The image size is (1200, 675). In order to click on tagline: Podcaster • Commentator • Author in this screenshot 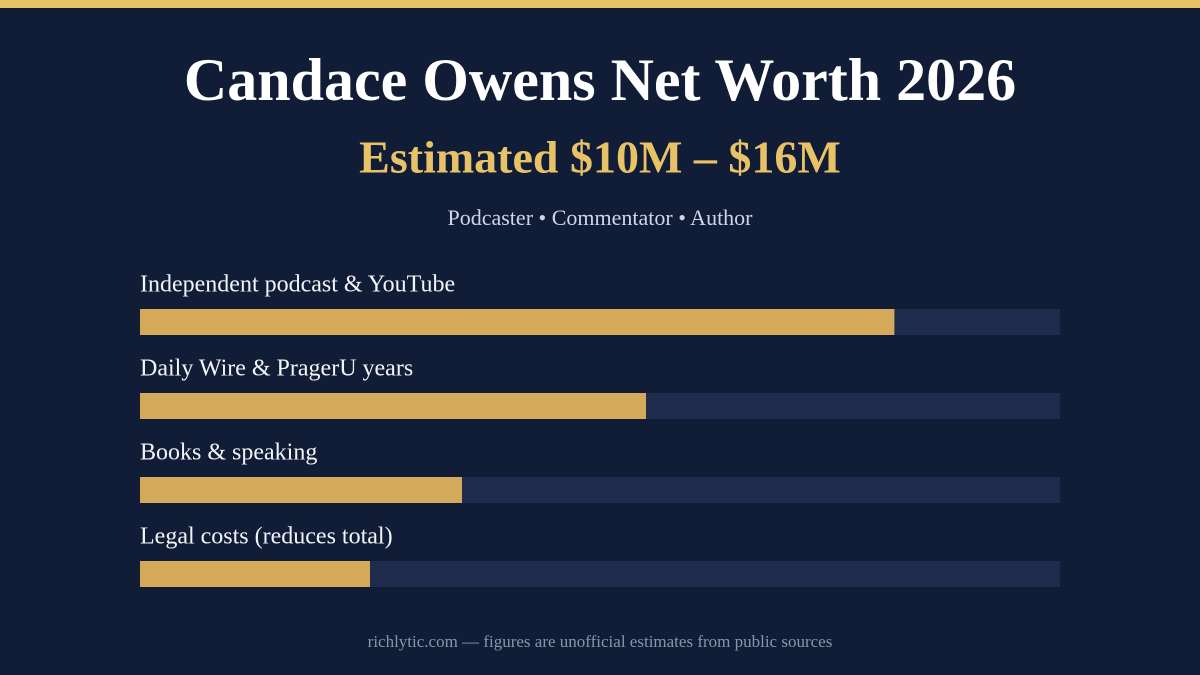, I will do `click(600, 217)`.